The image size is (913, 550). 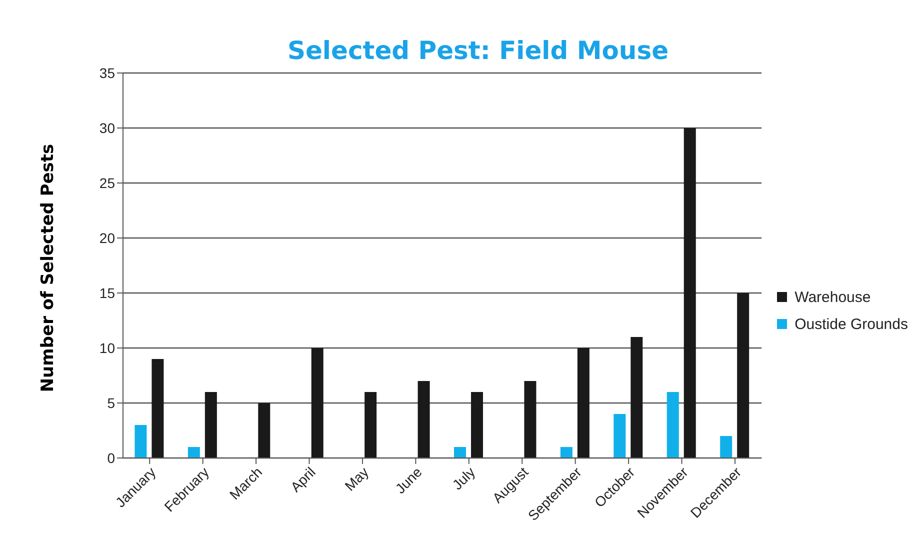 What do you see at coordinates (107, 72) in the screenshot?
I see `y-tick-label: 35` at bounding box center [107, 72].